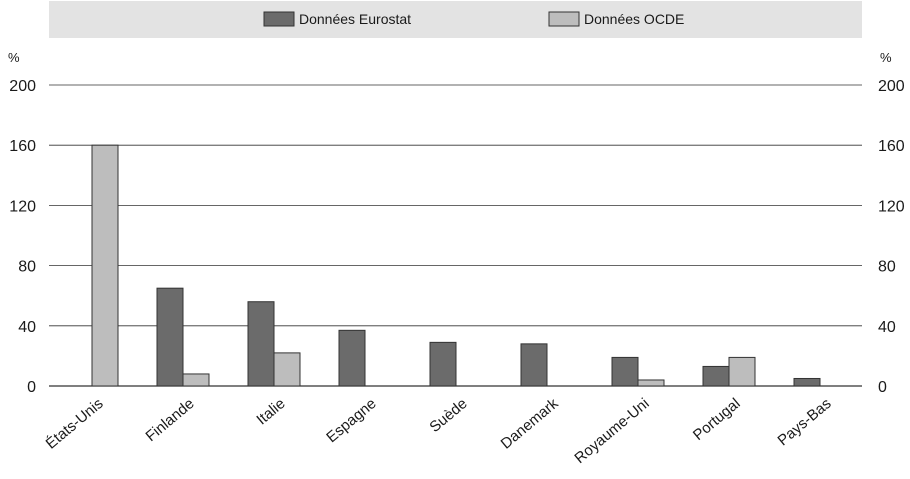 Image resolution: width=910 pixels, height=479 pixels. Describe the element at coordinates (887, 327) in the screenshot. I see `y-tick-right-40: 40` at that location.